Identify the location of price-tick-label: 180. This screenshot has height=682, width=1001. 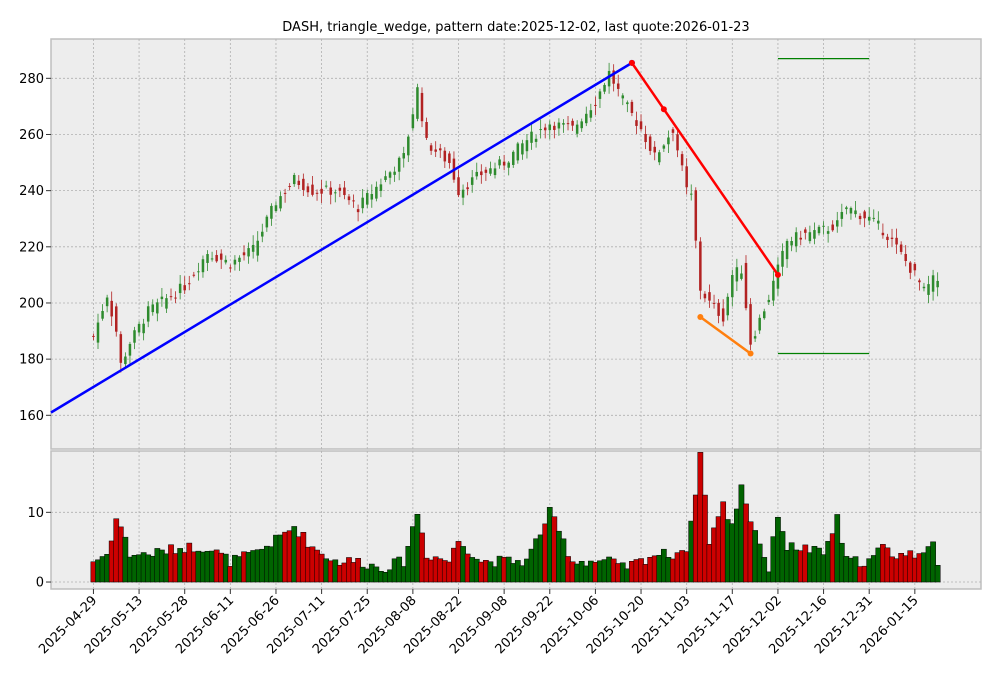
(31, 360).